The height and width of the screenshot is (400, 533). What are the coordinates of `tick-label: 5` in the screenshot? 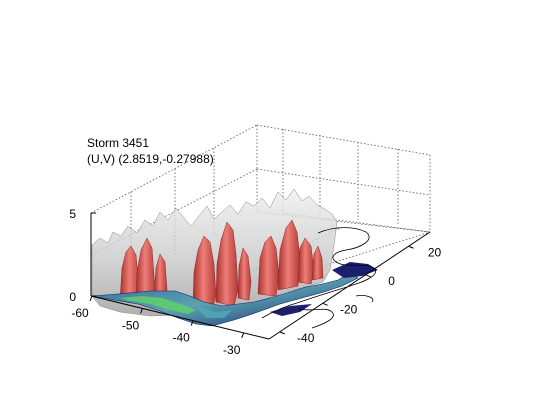 It's located at (72, 214).